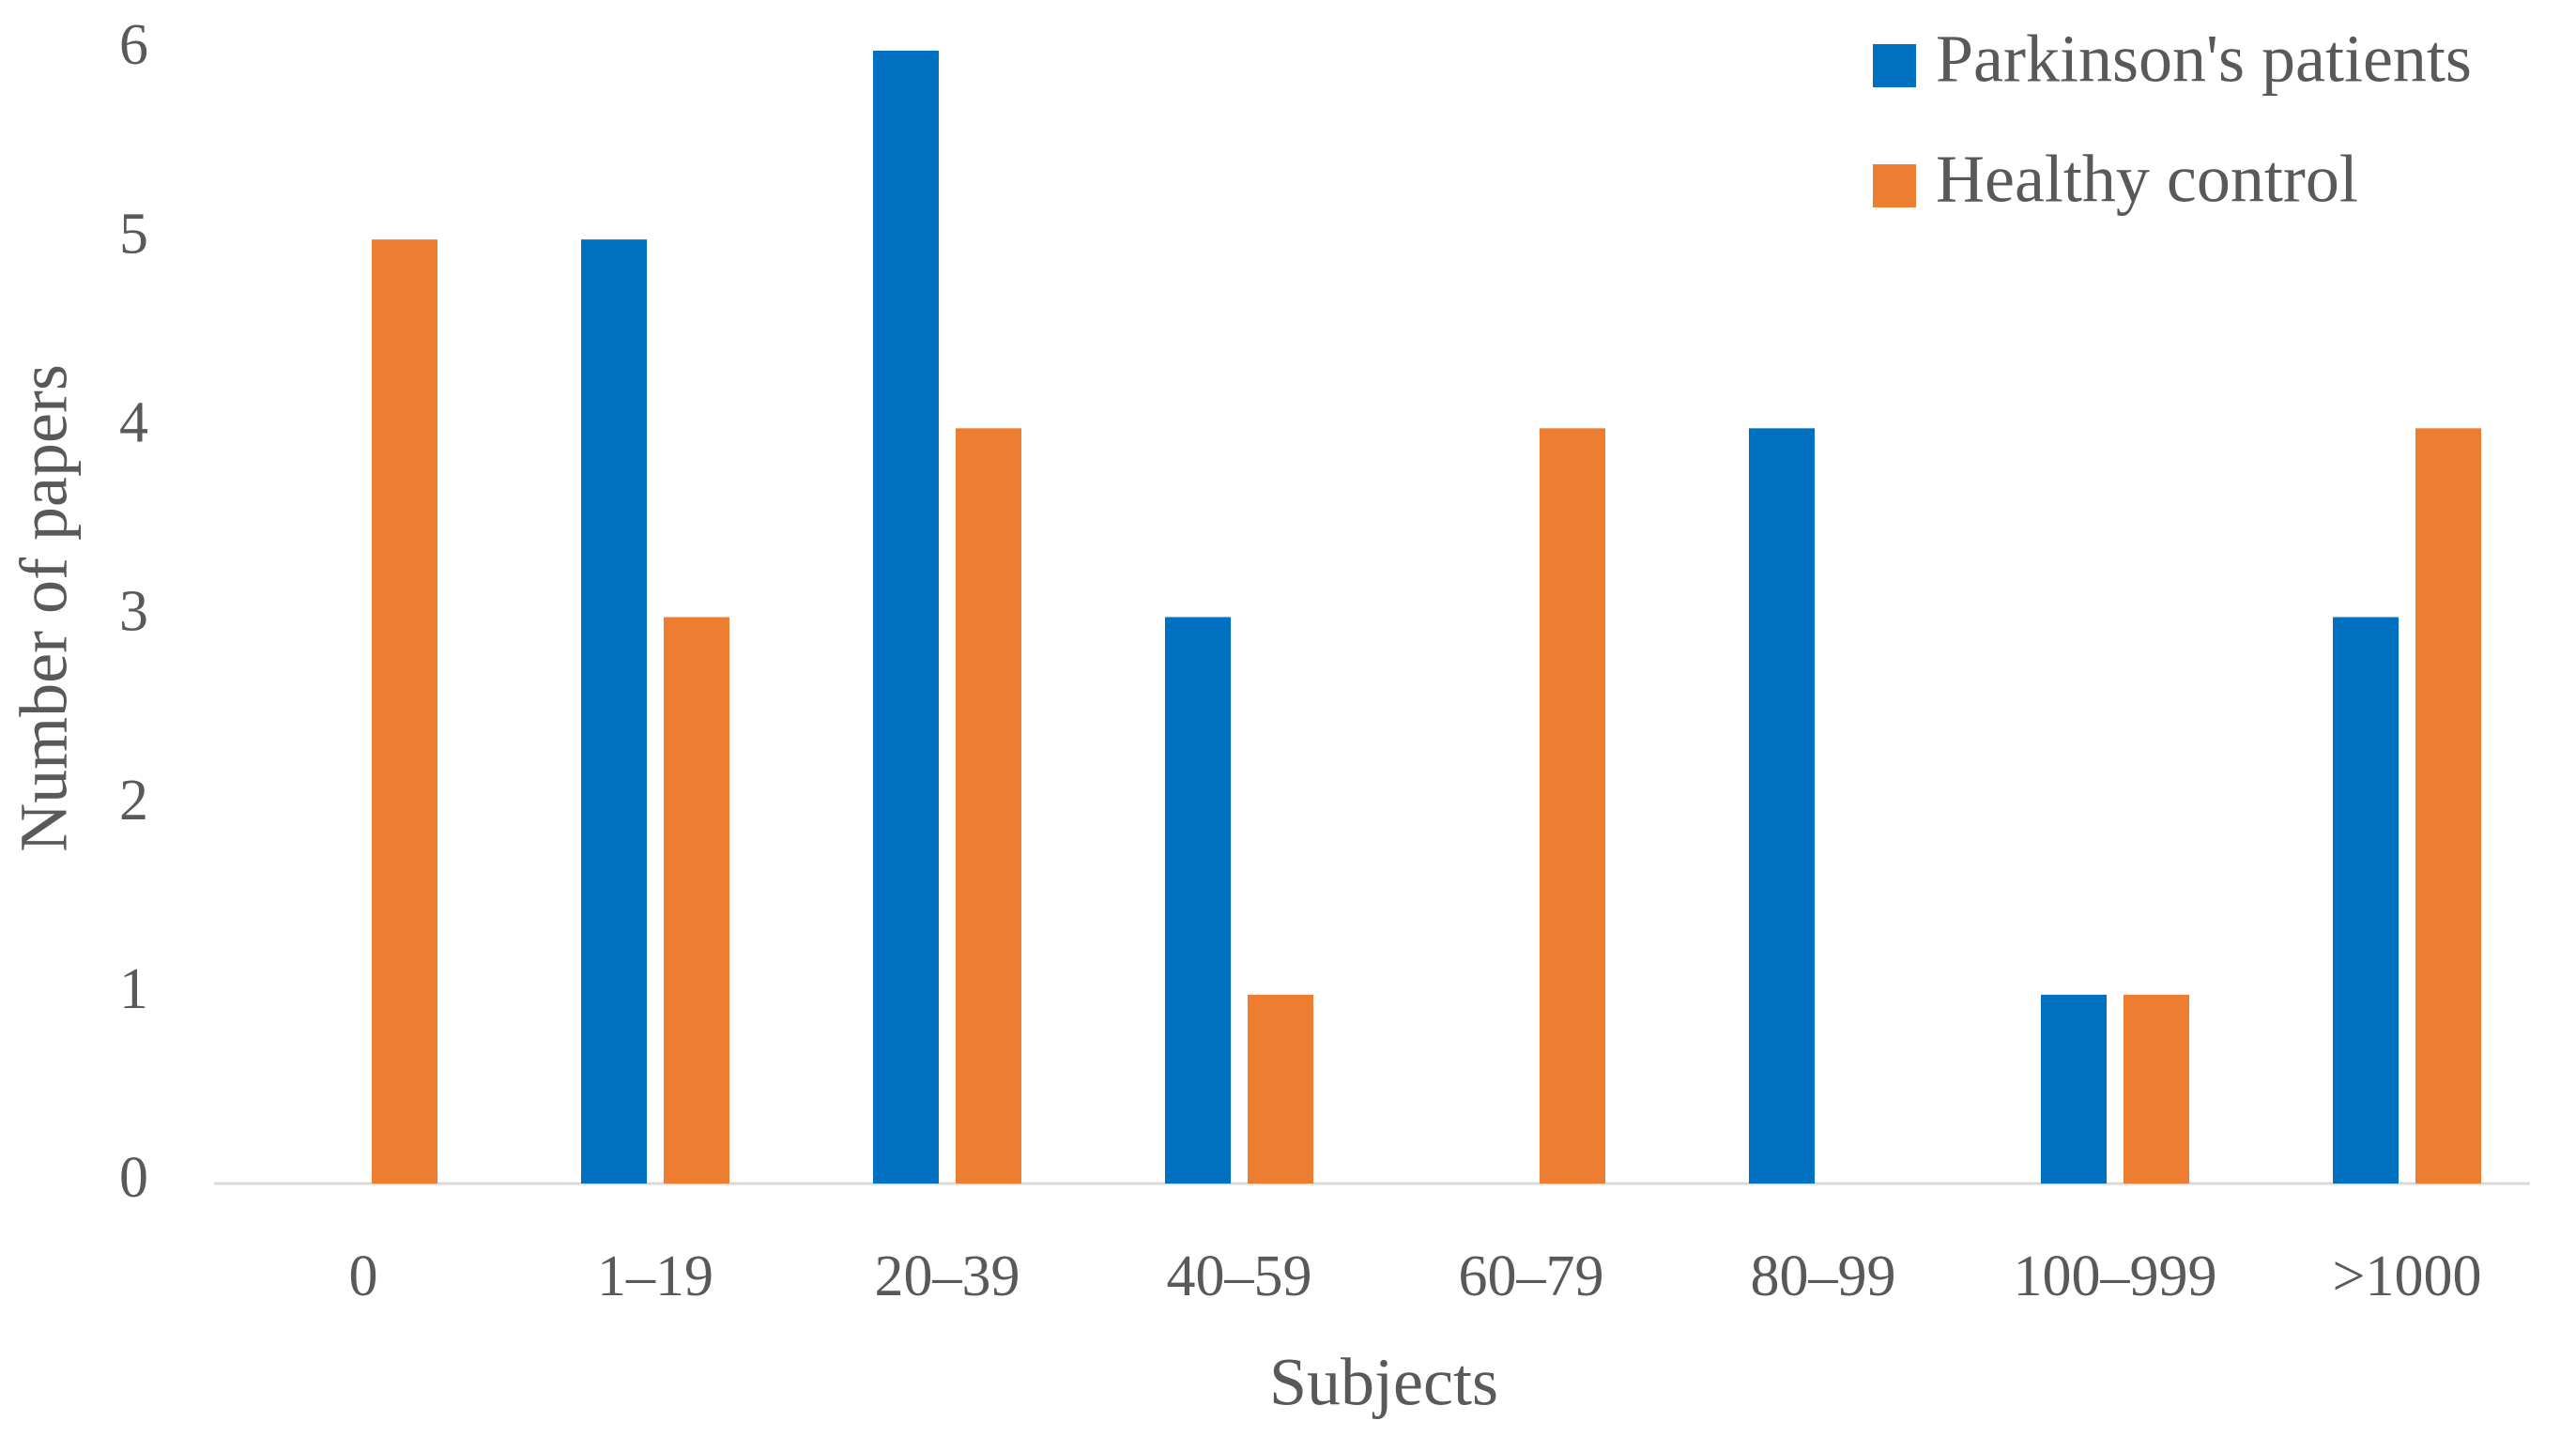 The height and width of the screenshot is (1436, 2576). Describe the element at coordinates (2116, 1276) in the screenshot. I see `x-tick-label: 100–999` at that location.